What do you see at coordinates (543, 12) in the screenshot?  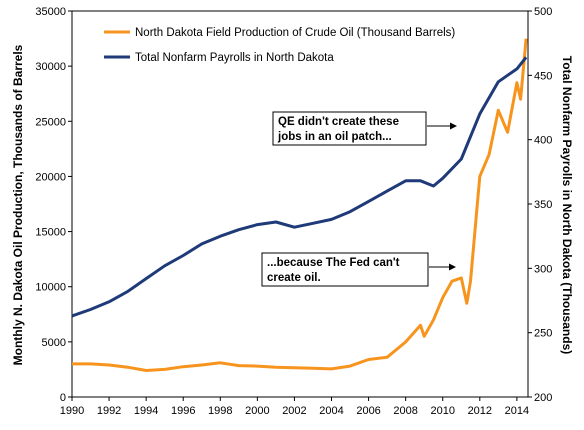 I see `y2-tick-label: 500` at bounding box center [543, 12].